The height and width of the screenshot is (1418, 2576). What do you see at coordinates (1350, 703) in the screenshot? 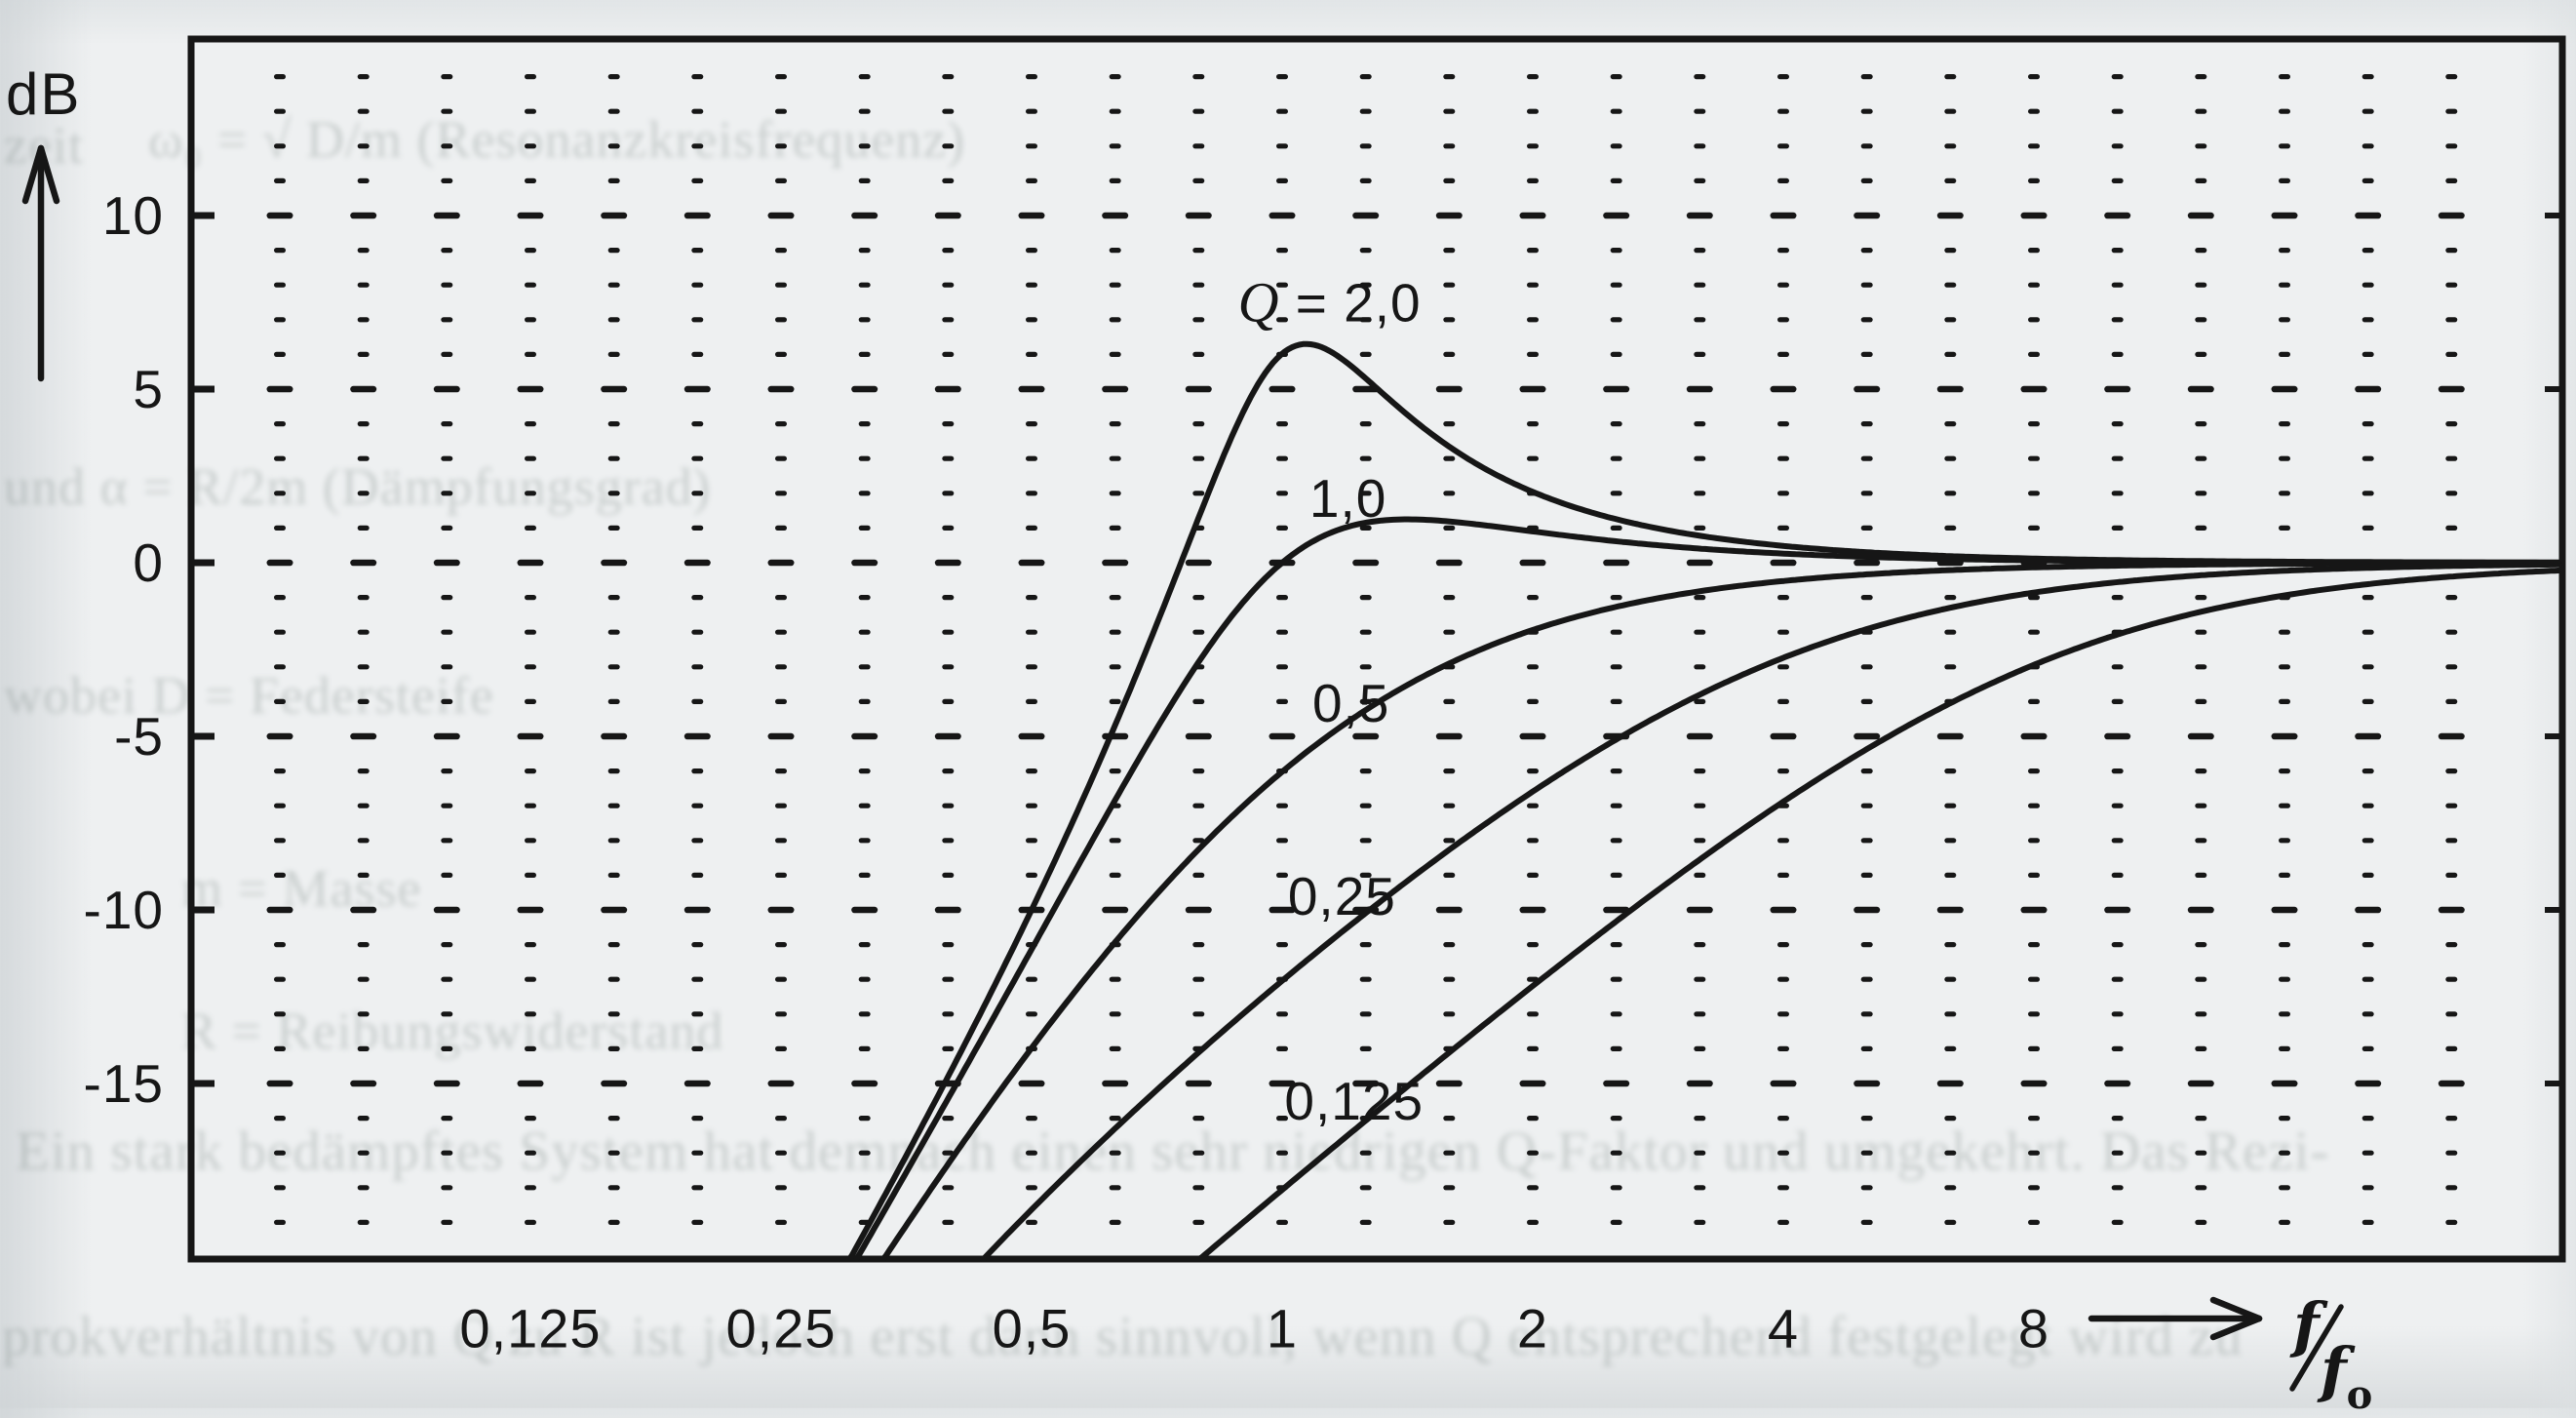
I see `curve-label-0,5: 0,5` at bounding box center [1350, 703].